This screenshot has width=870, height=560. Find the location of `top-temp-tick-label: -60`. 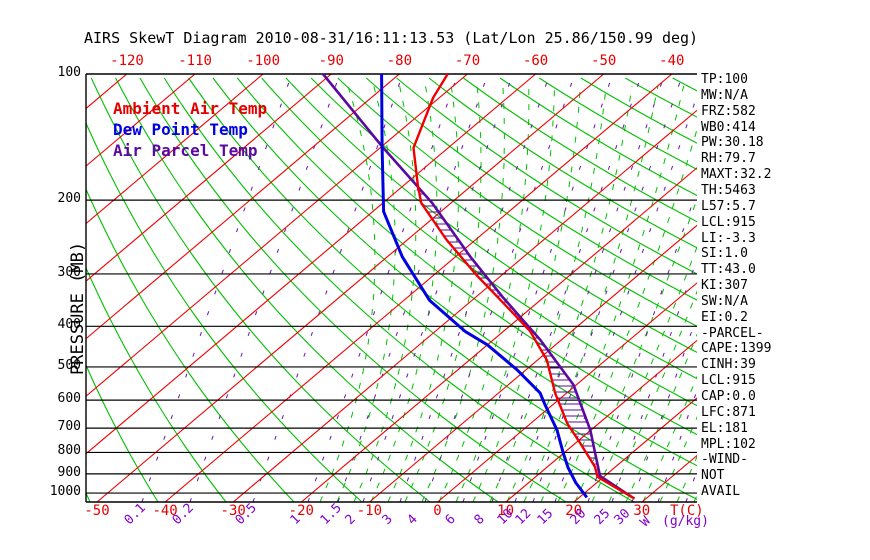

top-temp-tick-label: -60 is located at coordinates (535, 61).